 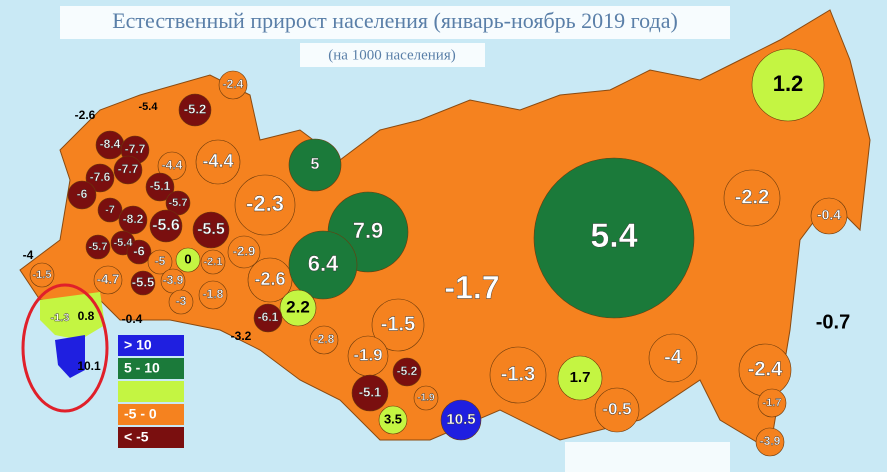 I want to click on subtitle-bg, so click(x=392, y=55).